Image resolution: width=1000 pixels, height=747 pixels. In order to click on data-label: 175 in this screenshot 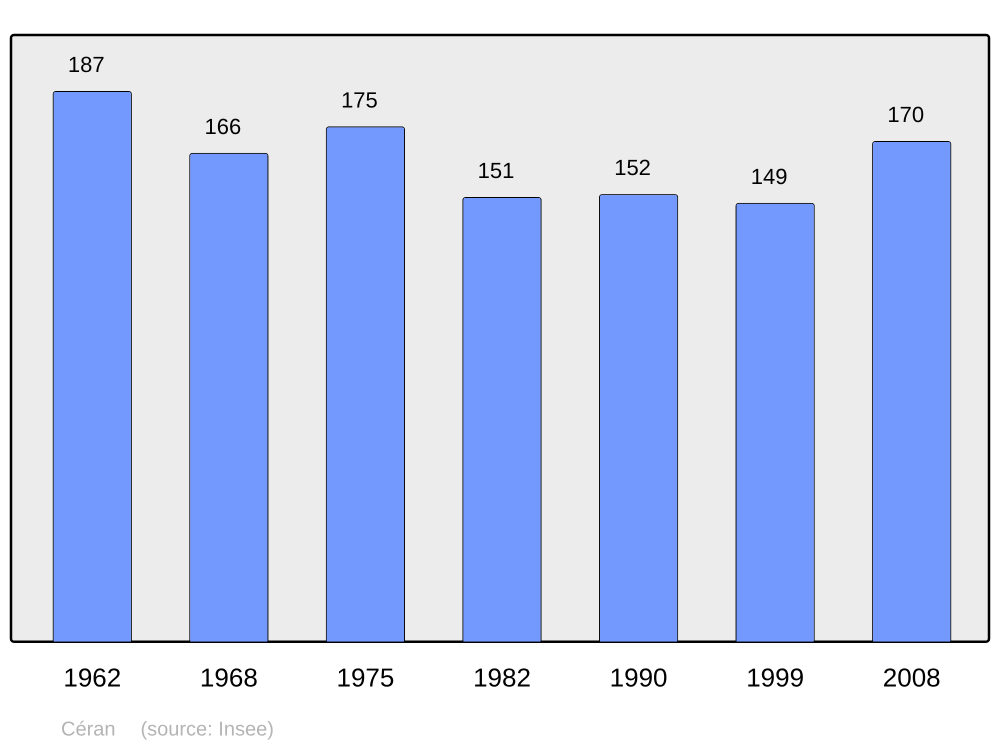, I will do `click(359, 99)`.